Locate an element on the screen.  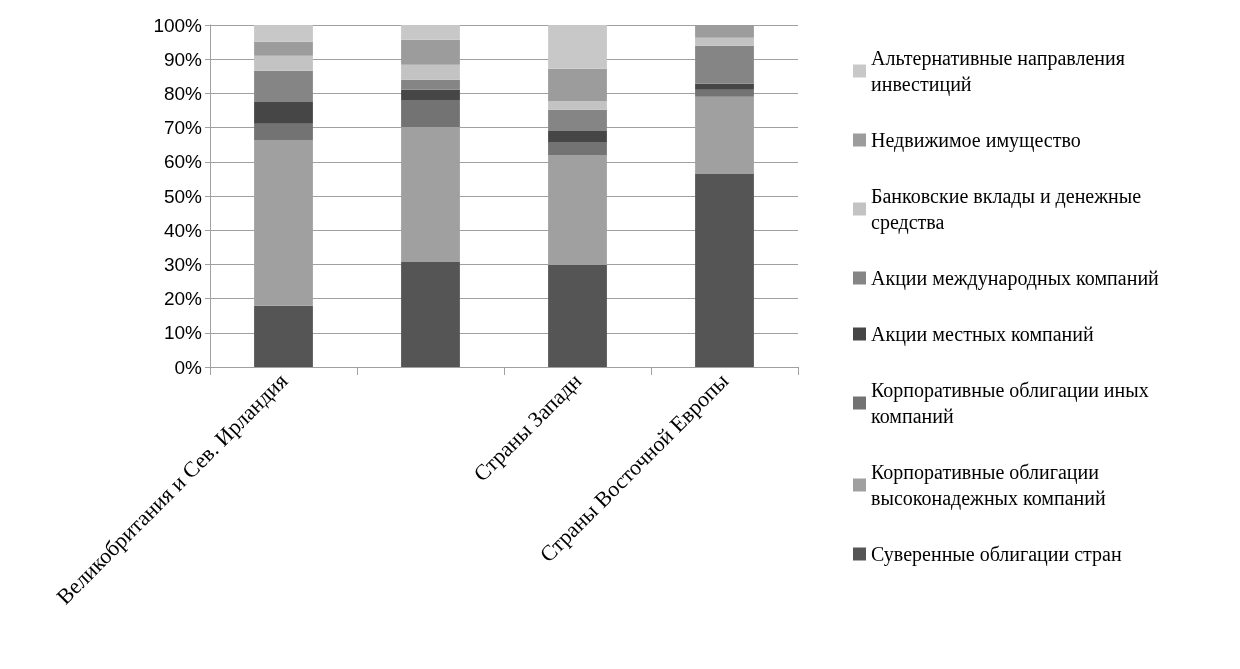
y-tick-label: 40% is located at coordinates (183, 230).